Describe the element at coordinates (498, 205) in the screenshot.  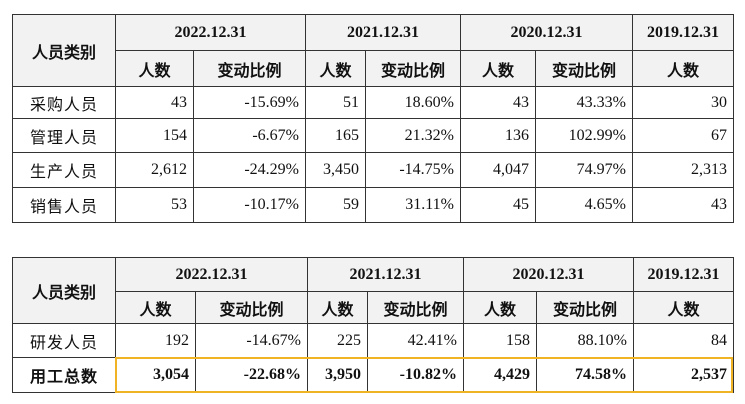
I see `cell: 45` at that location.